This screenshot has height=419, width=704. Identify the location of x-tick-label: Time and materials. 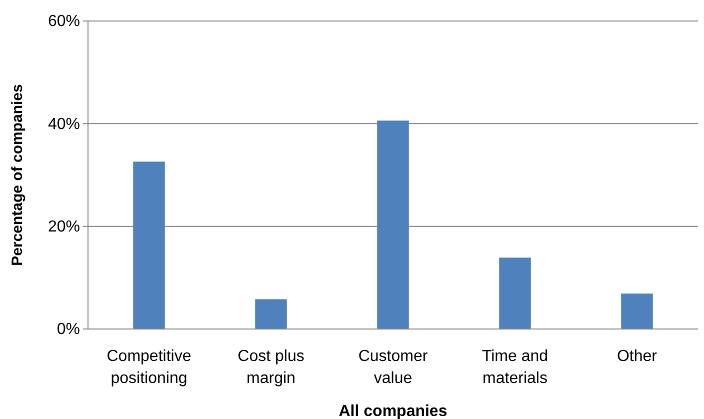
(515, 367).